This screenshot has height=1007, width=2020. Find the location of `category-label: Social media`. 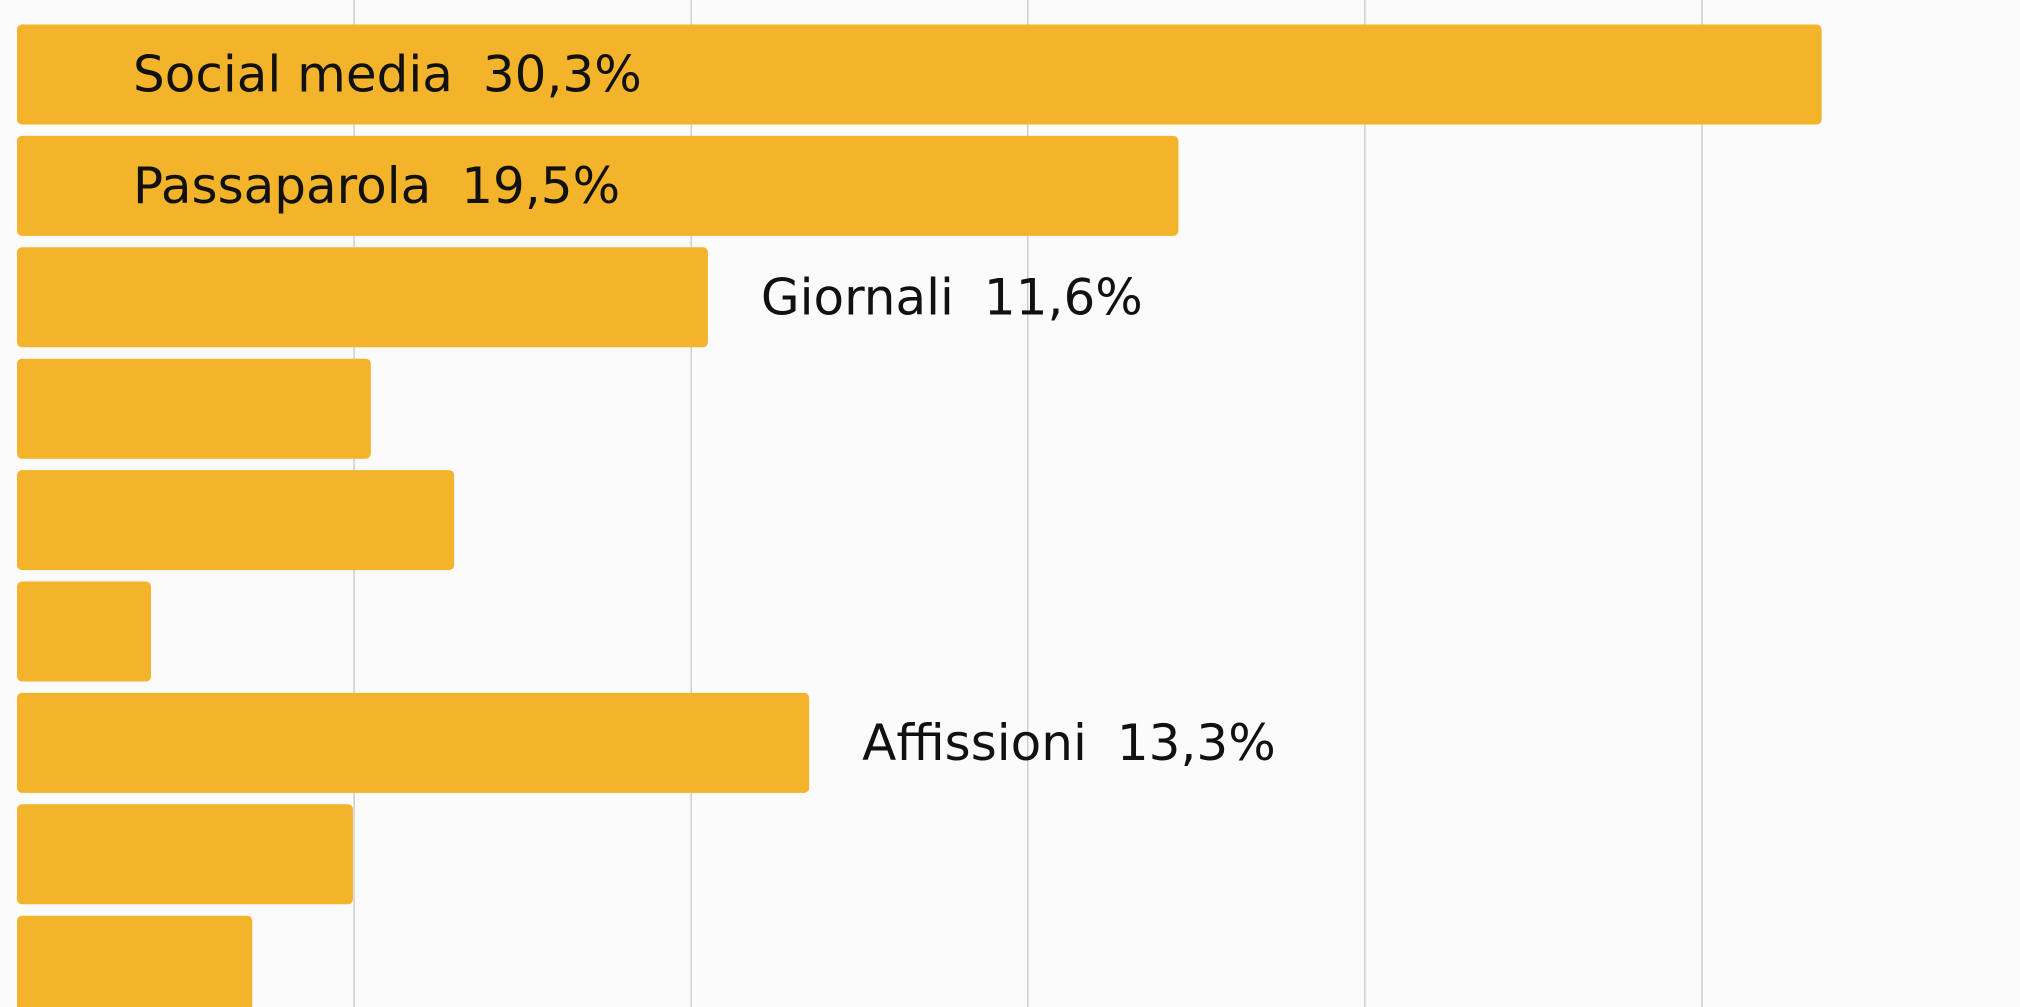

category-label: Social media is located at coordinates (293, 74).